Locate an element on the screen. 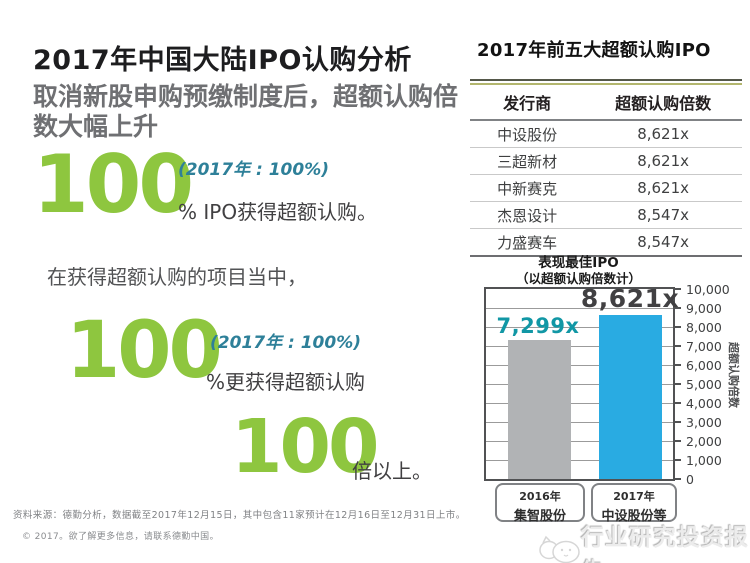  issuer-cell: 三超新材 is located at coordinates (527, 161).